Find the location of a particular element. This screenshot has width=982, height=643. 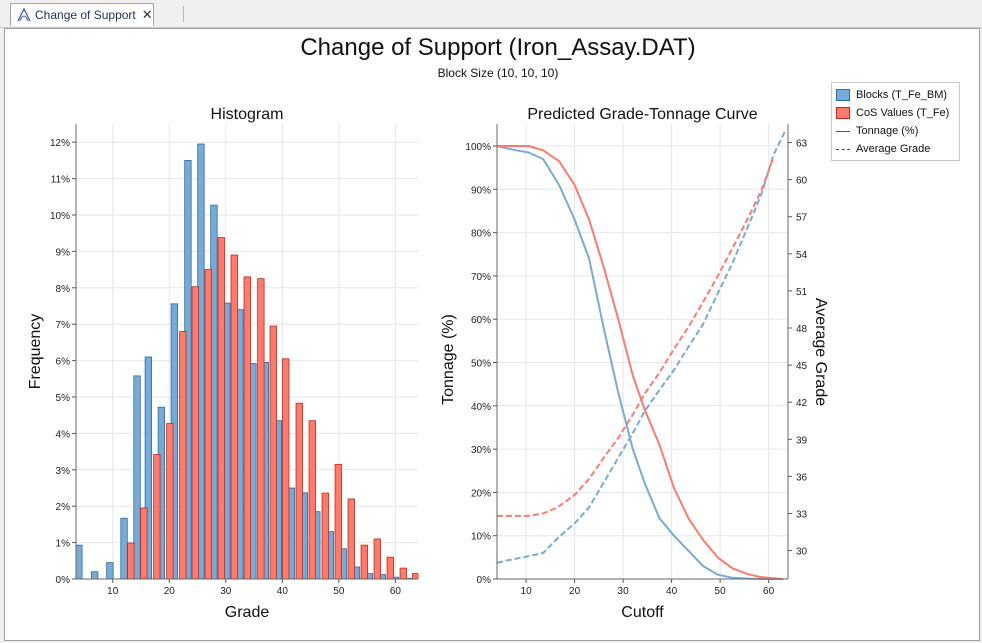

gt-y-tick-label: 20% is located at coordinates (481, 493).